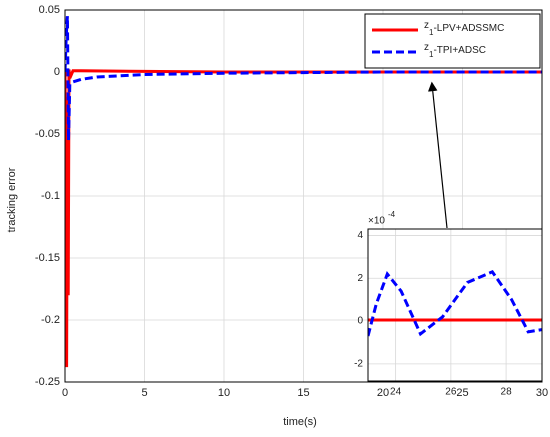  What do you see at coordinates (383, 393) in the screenshot?
I see `x-tick-label: 20` at bounding box center [383, 393].